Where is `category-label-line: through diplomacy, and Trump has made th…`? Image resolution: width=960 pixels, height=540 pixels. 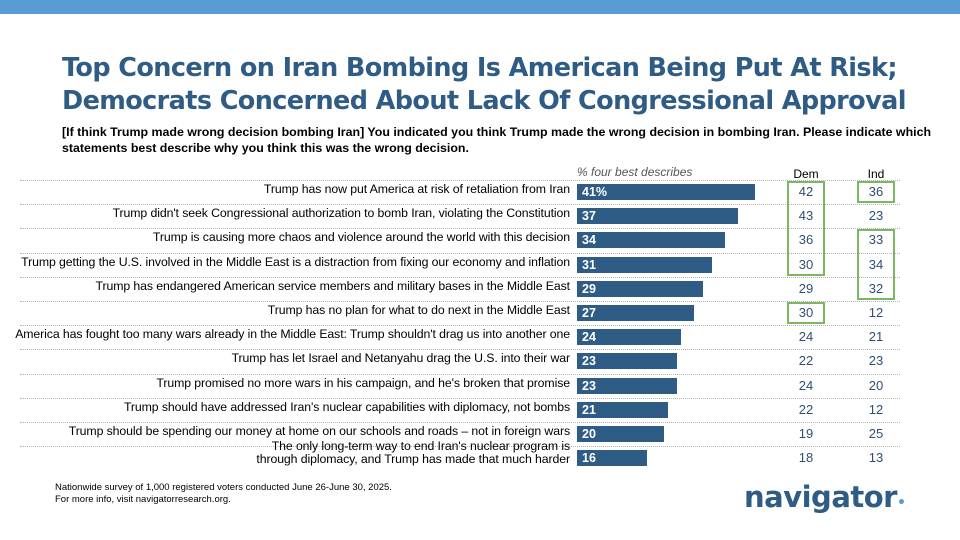
category-label-line: through diplomacy, and Trump has made th… is located at coordinates (413, 459).